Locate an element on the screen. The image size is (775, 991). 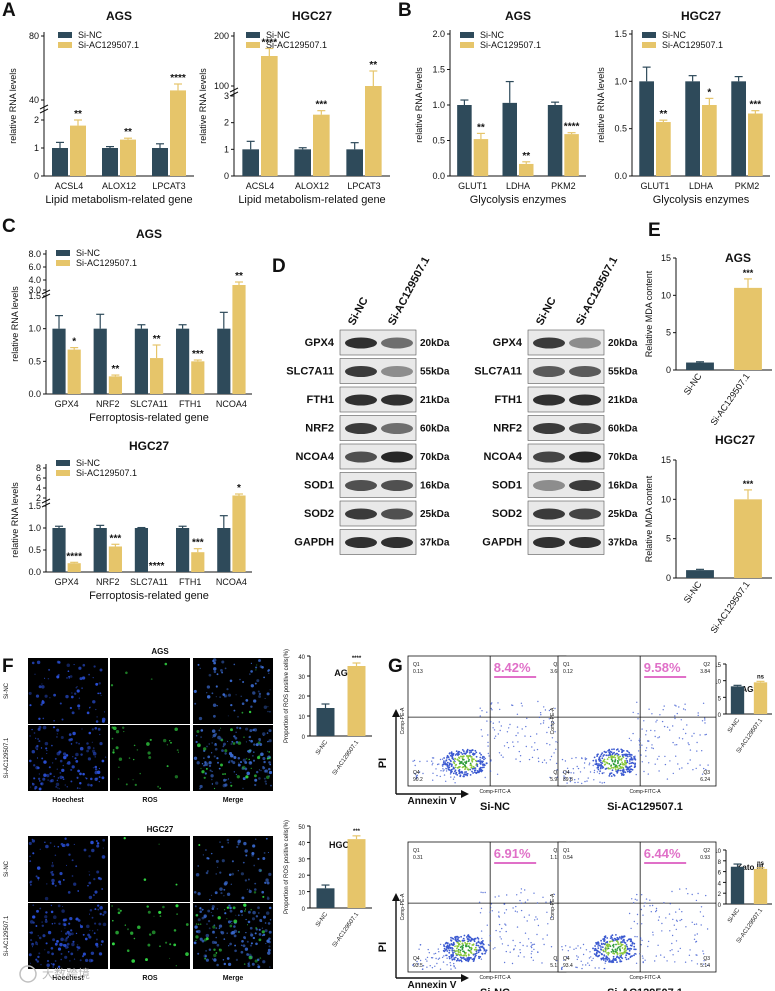
pi-axis-label: PI is located at coordinates (383, 947).